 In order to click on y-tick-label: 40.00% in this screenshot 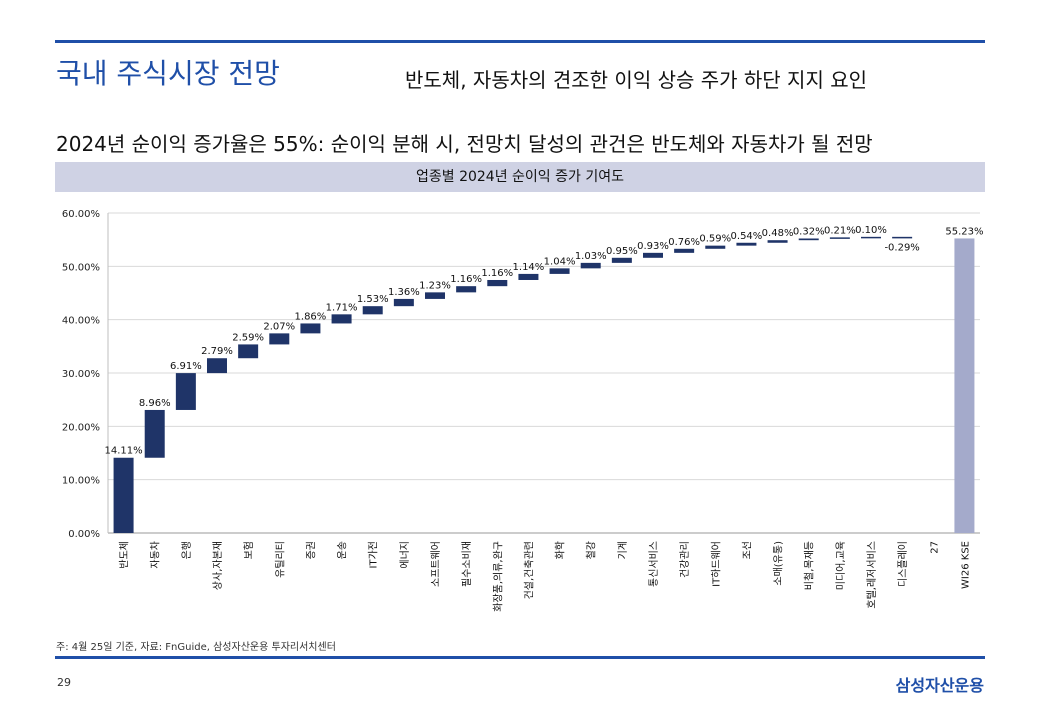, I will do `click(81, 321)`.